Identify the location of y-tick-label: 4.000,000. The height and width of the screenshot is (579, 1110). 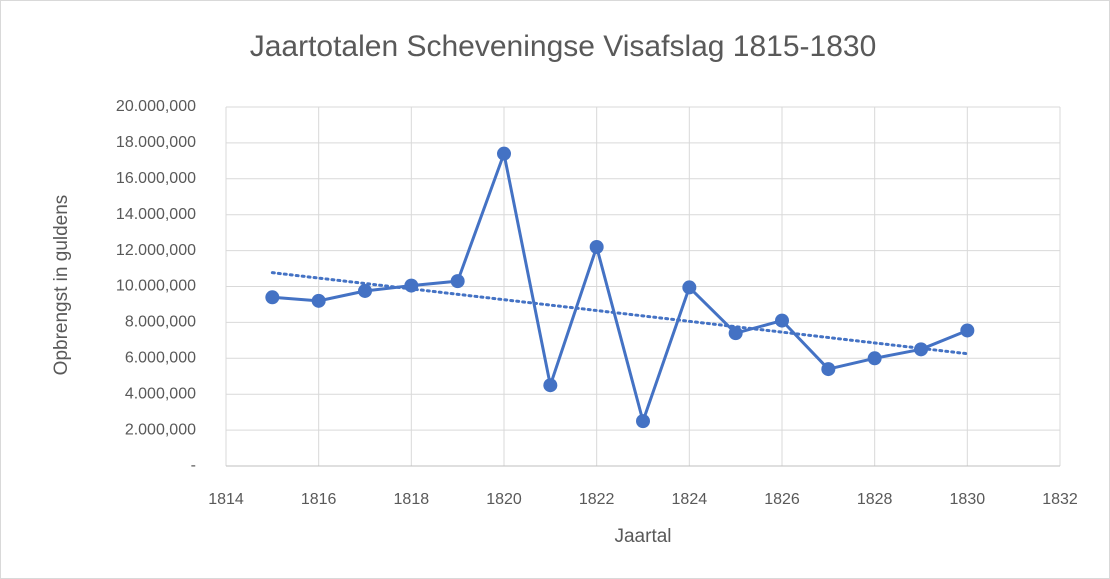
(160, 393).